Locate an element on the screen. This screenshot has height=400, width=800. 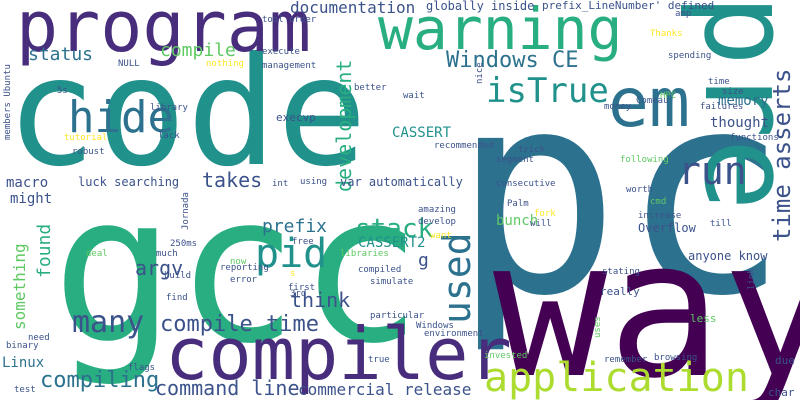
word-link: link is located at coordinates (752, 279).